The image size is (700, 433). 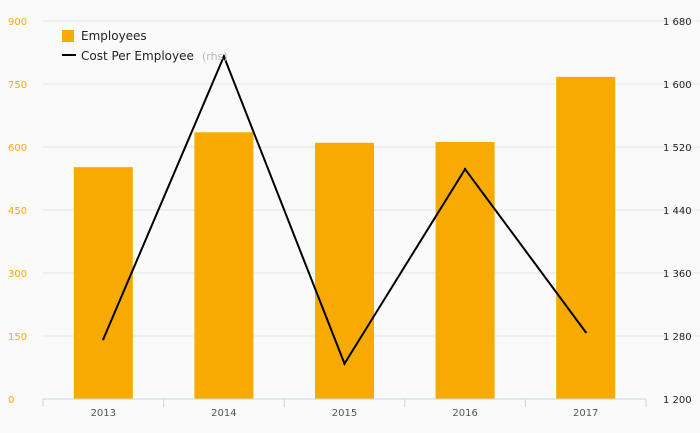 I want to click on y-right-tick-label: 1 200, so click(x=677, y=400).